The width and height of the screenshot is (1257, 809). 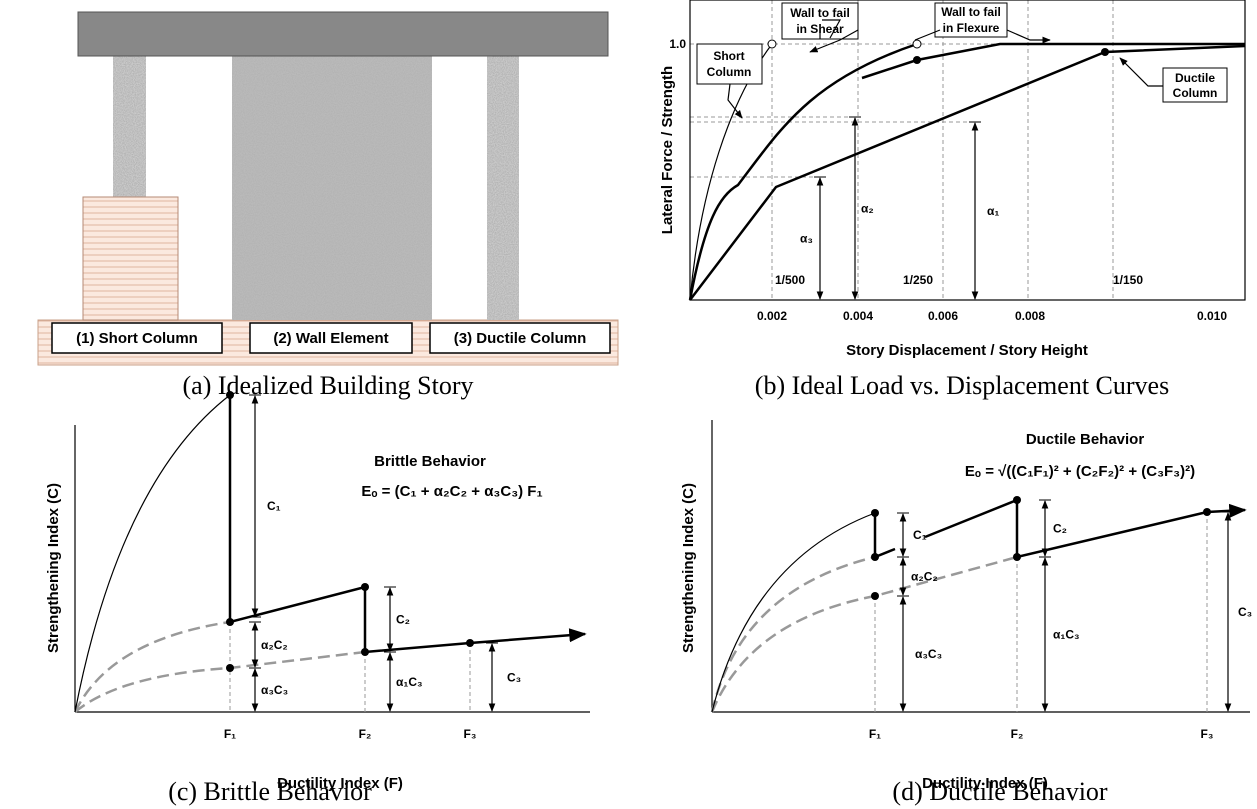 What do you see at coordinates (332, 188) in the screenshot?
I see `wall-texture` at bounding box center [332, 188].